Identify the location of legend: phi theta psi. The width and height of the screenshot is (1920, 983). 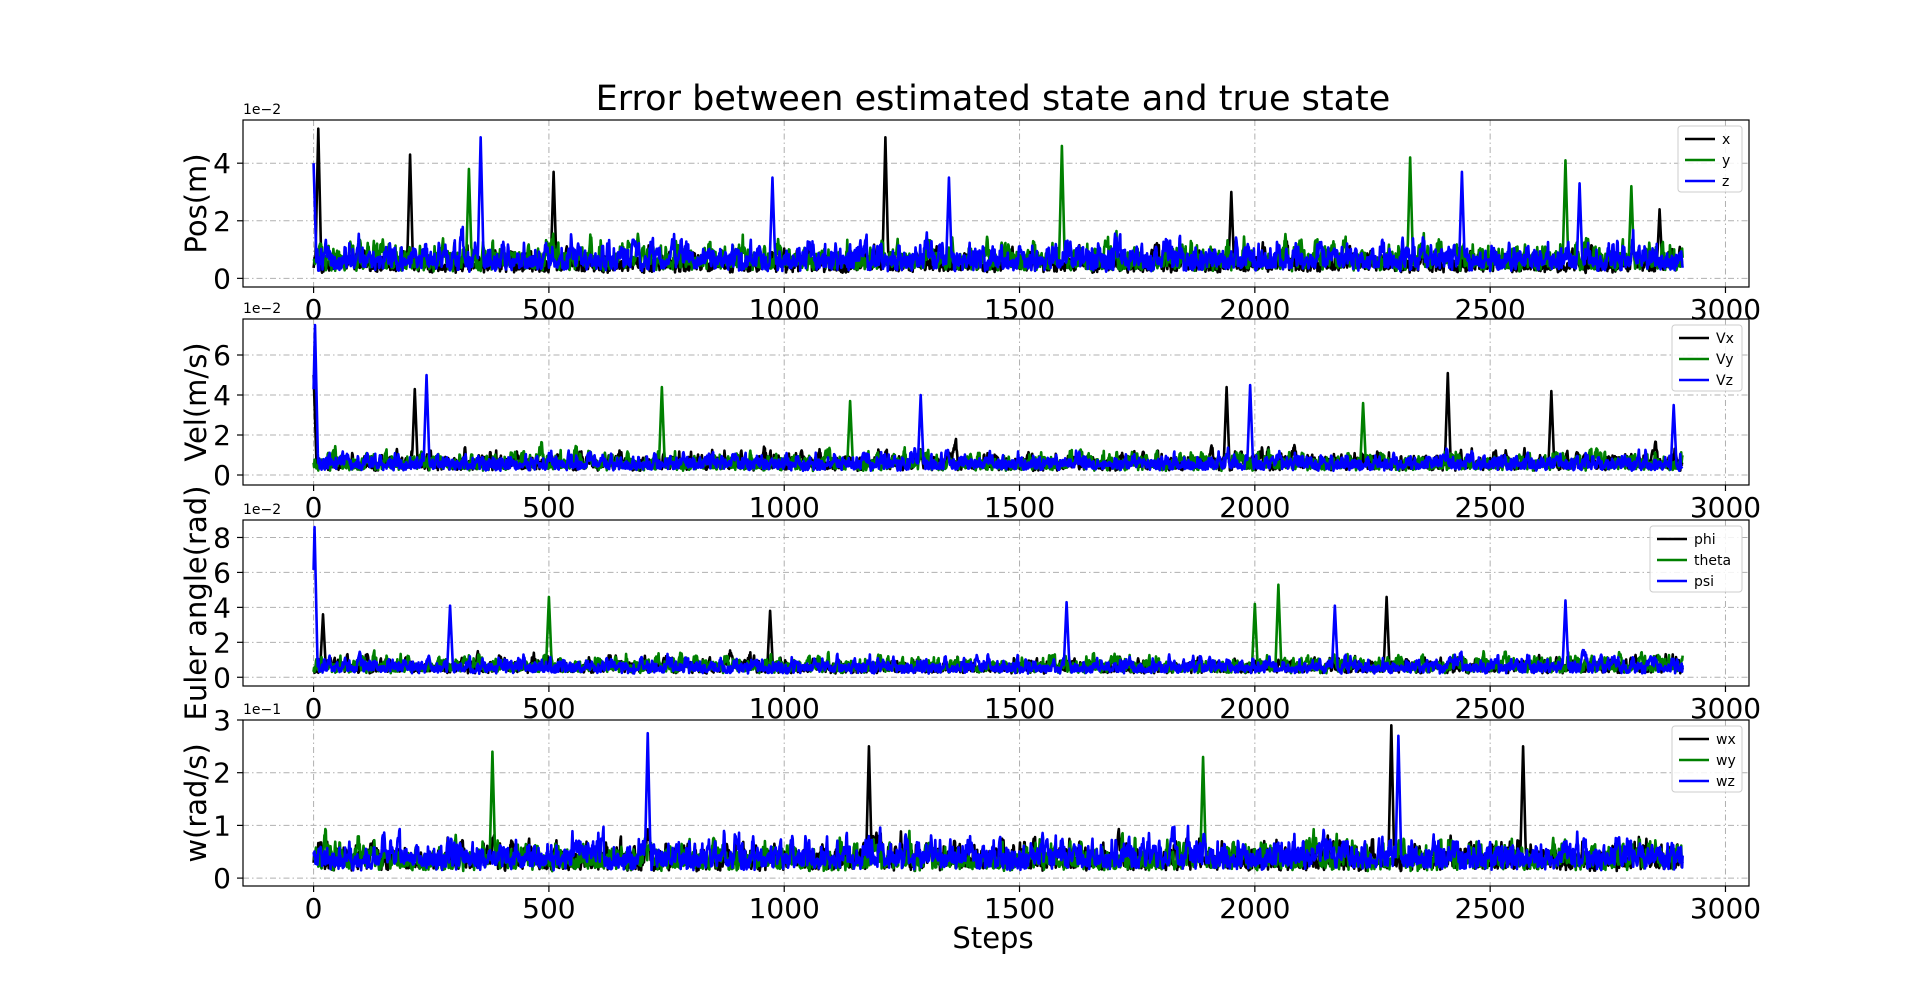
(1696, 559).